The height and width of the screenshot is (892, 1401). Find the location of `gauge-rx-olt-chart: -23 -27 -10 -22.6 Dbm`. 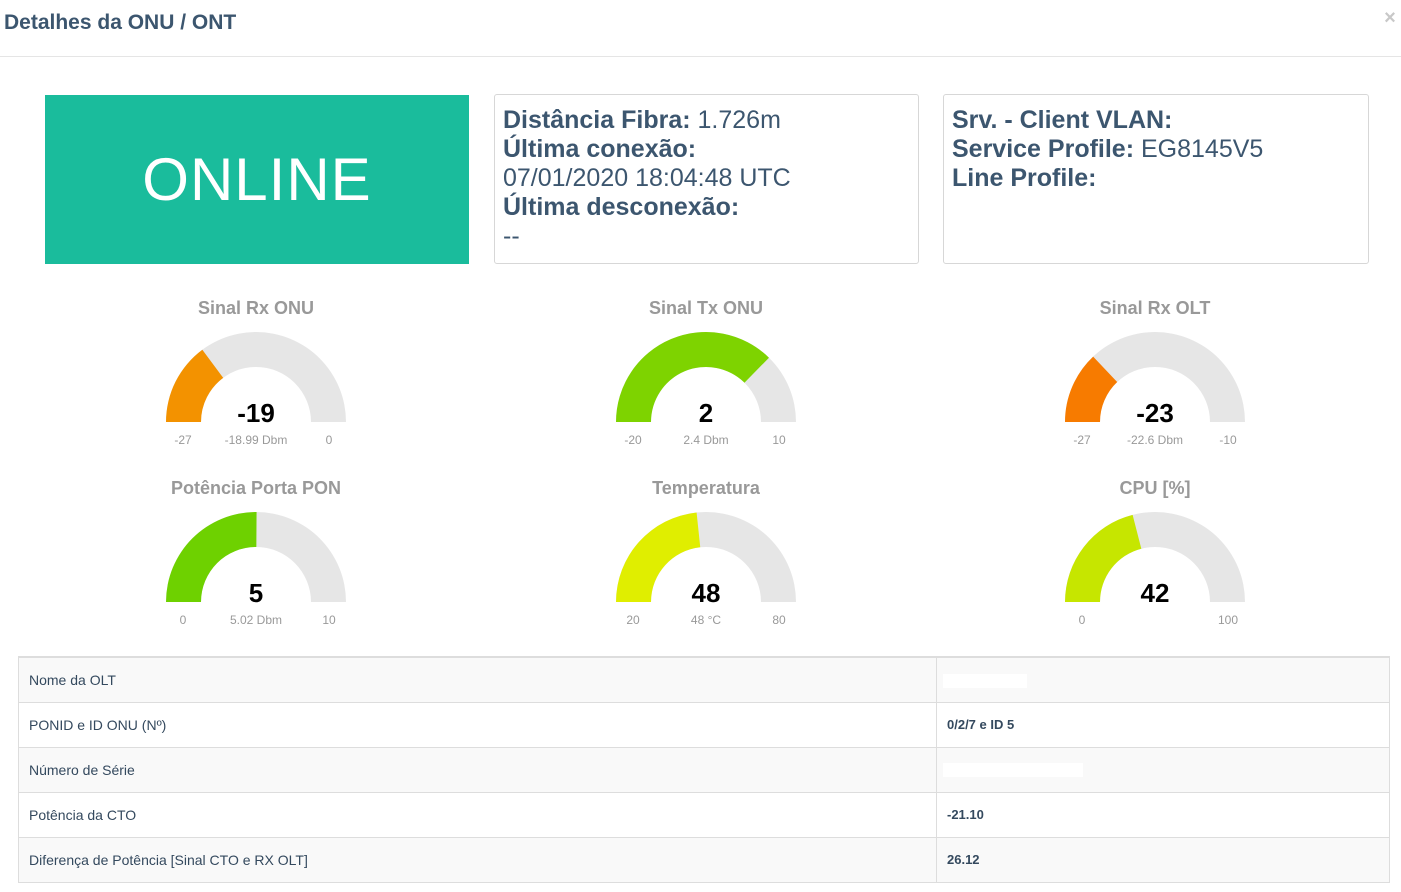

gauge-rx-olt-chart: -23 -27 -10 -22.6 Dbm is located at coordinates (1155, 389).